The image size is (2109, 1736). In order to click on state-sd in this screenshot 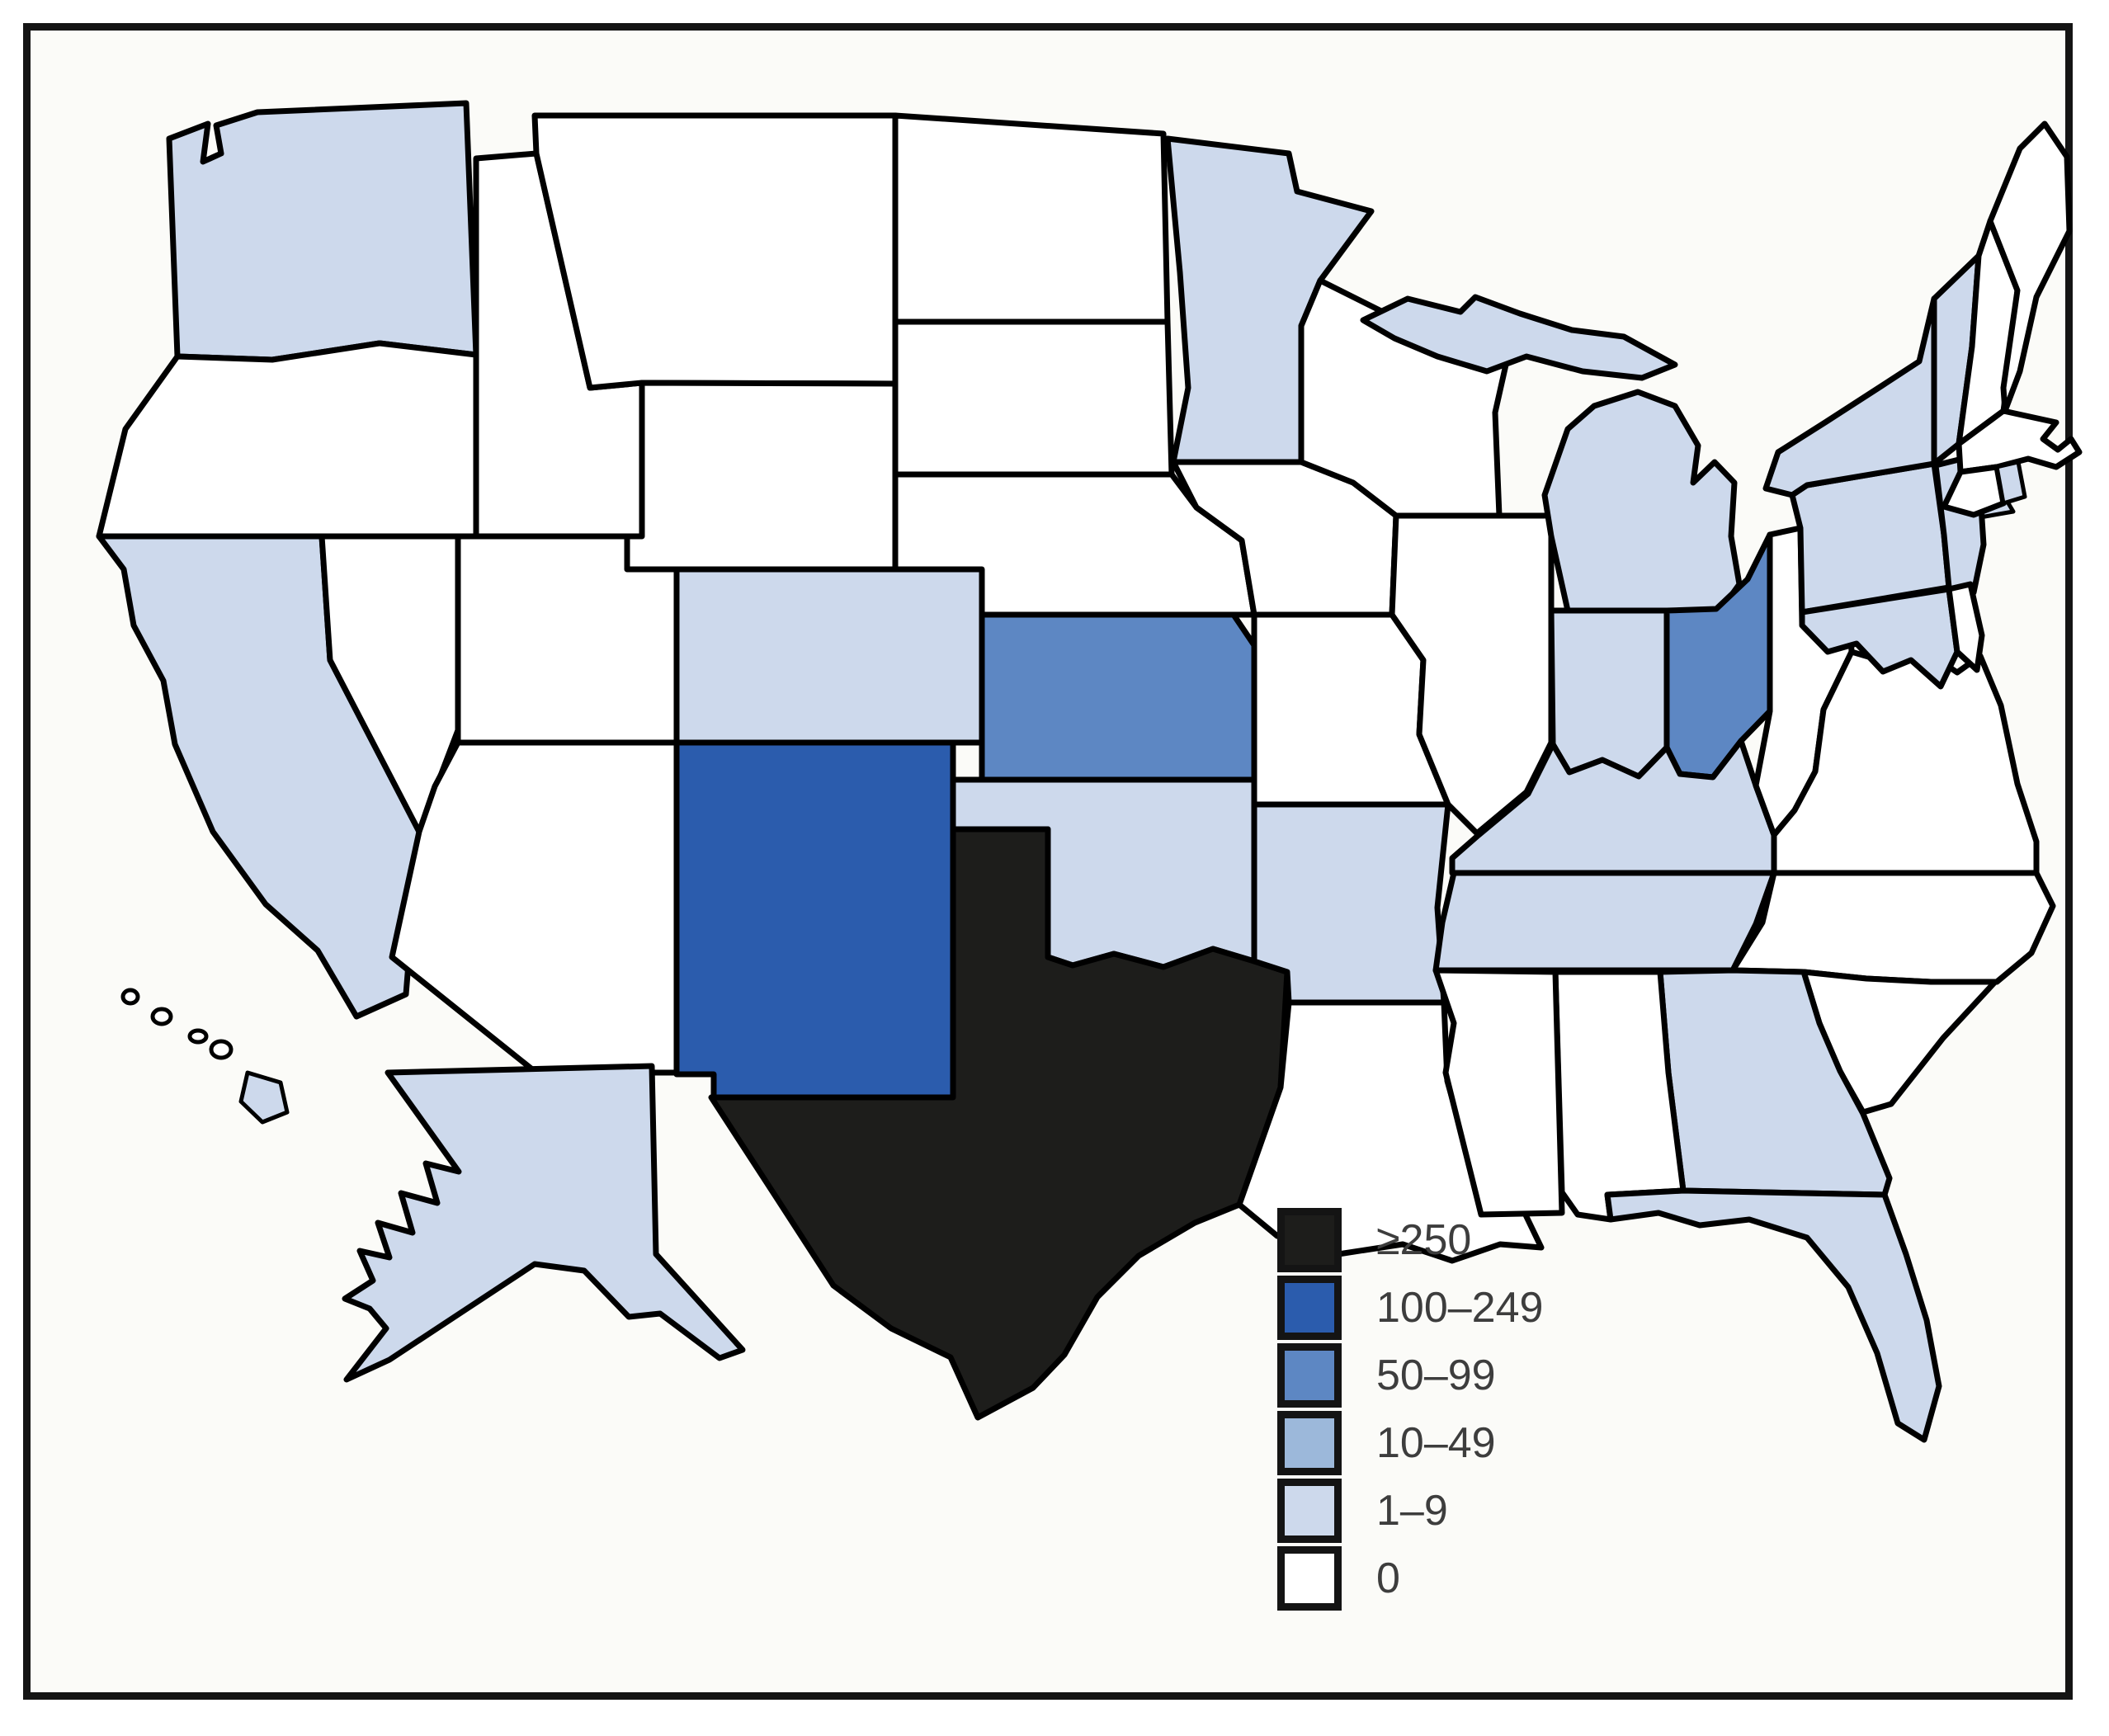, I will do `click(1033, 398)`.